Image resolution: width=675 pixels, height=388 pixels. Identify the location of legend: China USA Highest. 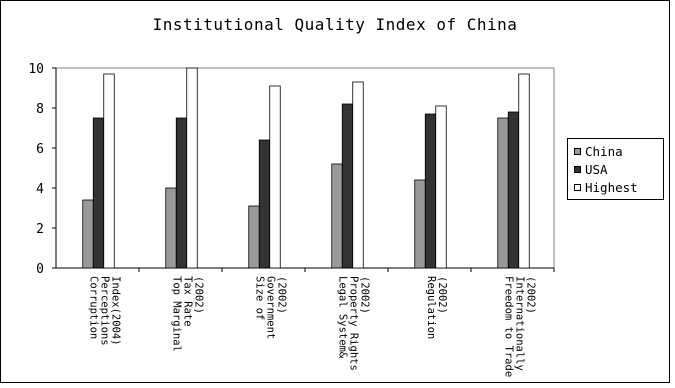
(615, 169).